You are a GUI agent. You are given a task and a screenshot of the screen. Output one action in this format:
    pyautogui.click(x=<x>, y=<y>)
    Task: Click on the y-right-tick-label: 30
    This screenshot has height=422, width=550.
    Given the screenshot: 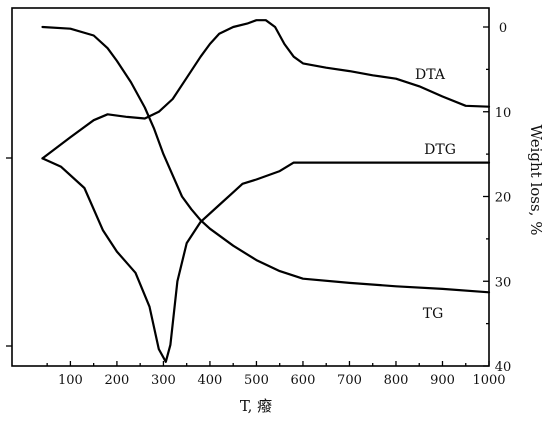 What is the action you would take?
    pyautogui.click(x=503, y=282)
    